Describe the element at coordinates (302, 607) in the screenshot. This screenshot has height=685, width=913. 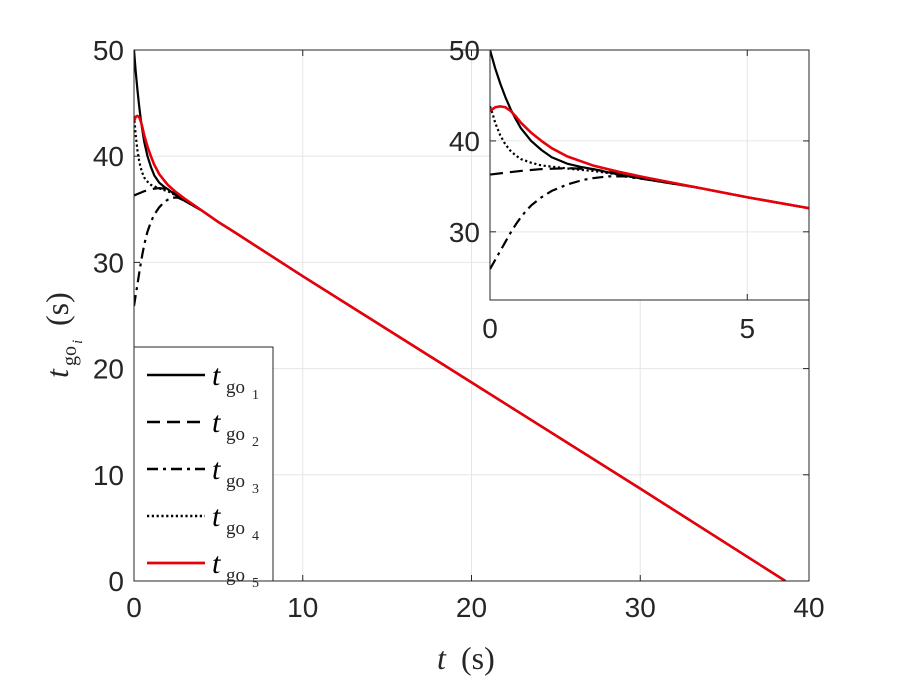
I see `x-tick-label: 10` at that location.